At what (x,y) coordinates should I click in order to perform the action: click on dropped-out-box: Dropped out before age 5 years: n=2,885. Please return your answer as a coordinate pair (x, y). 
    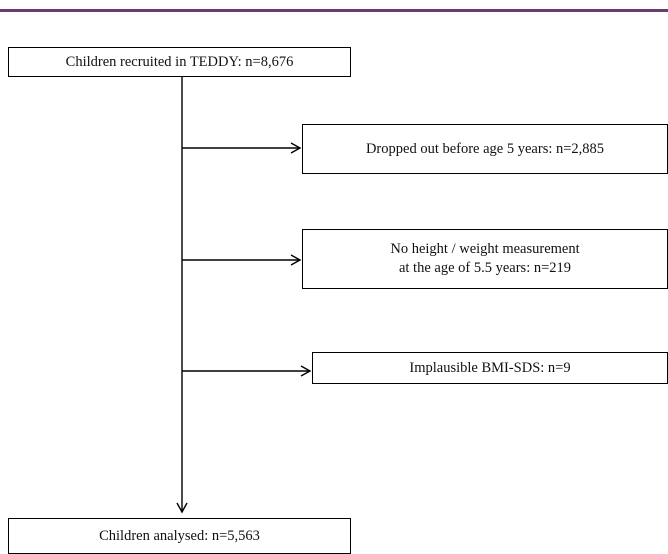
    Looking at the image, I should click on (485, 149).